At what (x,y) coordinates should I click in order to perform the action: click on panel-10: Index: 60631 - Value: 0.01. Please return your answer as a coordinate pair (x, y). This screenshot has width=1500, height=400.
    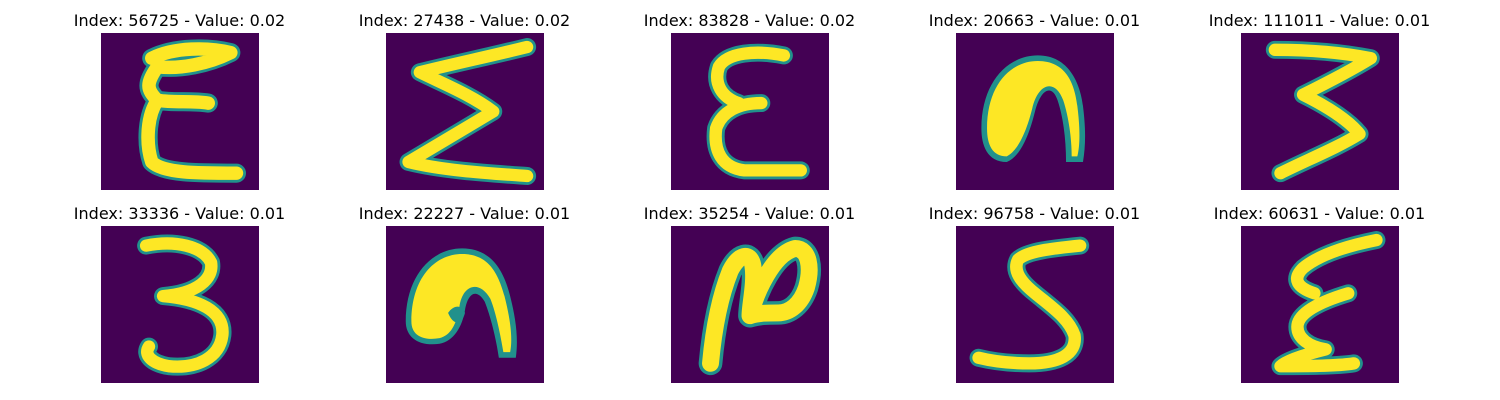
    Looking at the image, I should click on (1319, 299).